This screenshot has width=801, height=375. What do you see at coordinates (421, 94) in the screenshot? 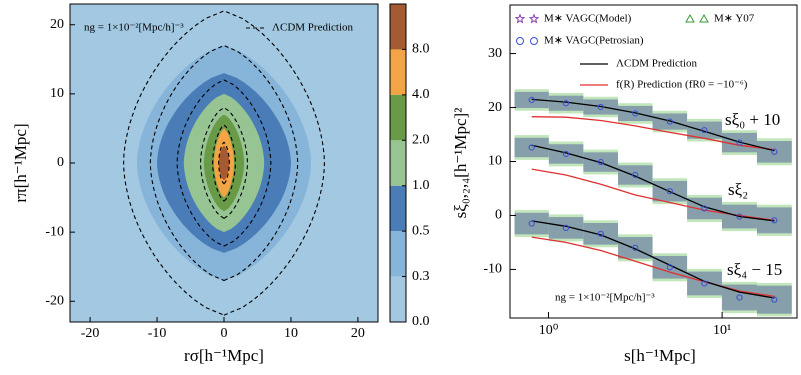
I see `colorbar-tick-label: 4.0` at bounding box center [421, 94].